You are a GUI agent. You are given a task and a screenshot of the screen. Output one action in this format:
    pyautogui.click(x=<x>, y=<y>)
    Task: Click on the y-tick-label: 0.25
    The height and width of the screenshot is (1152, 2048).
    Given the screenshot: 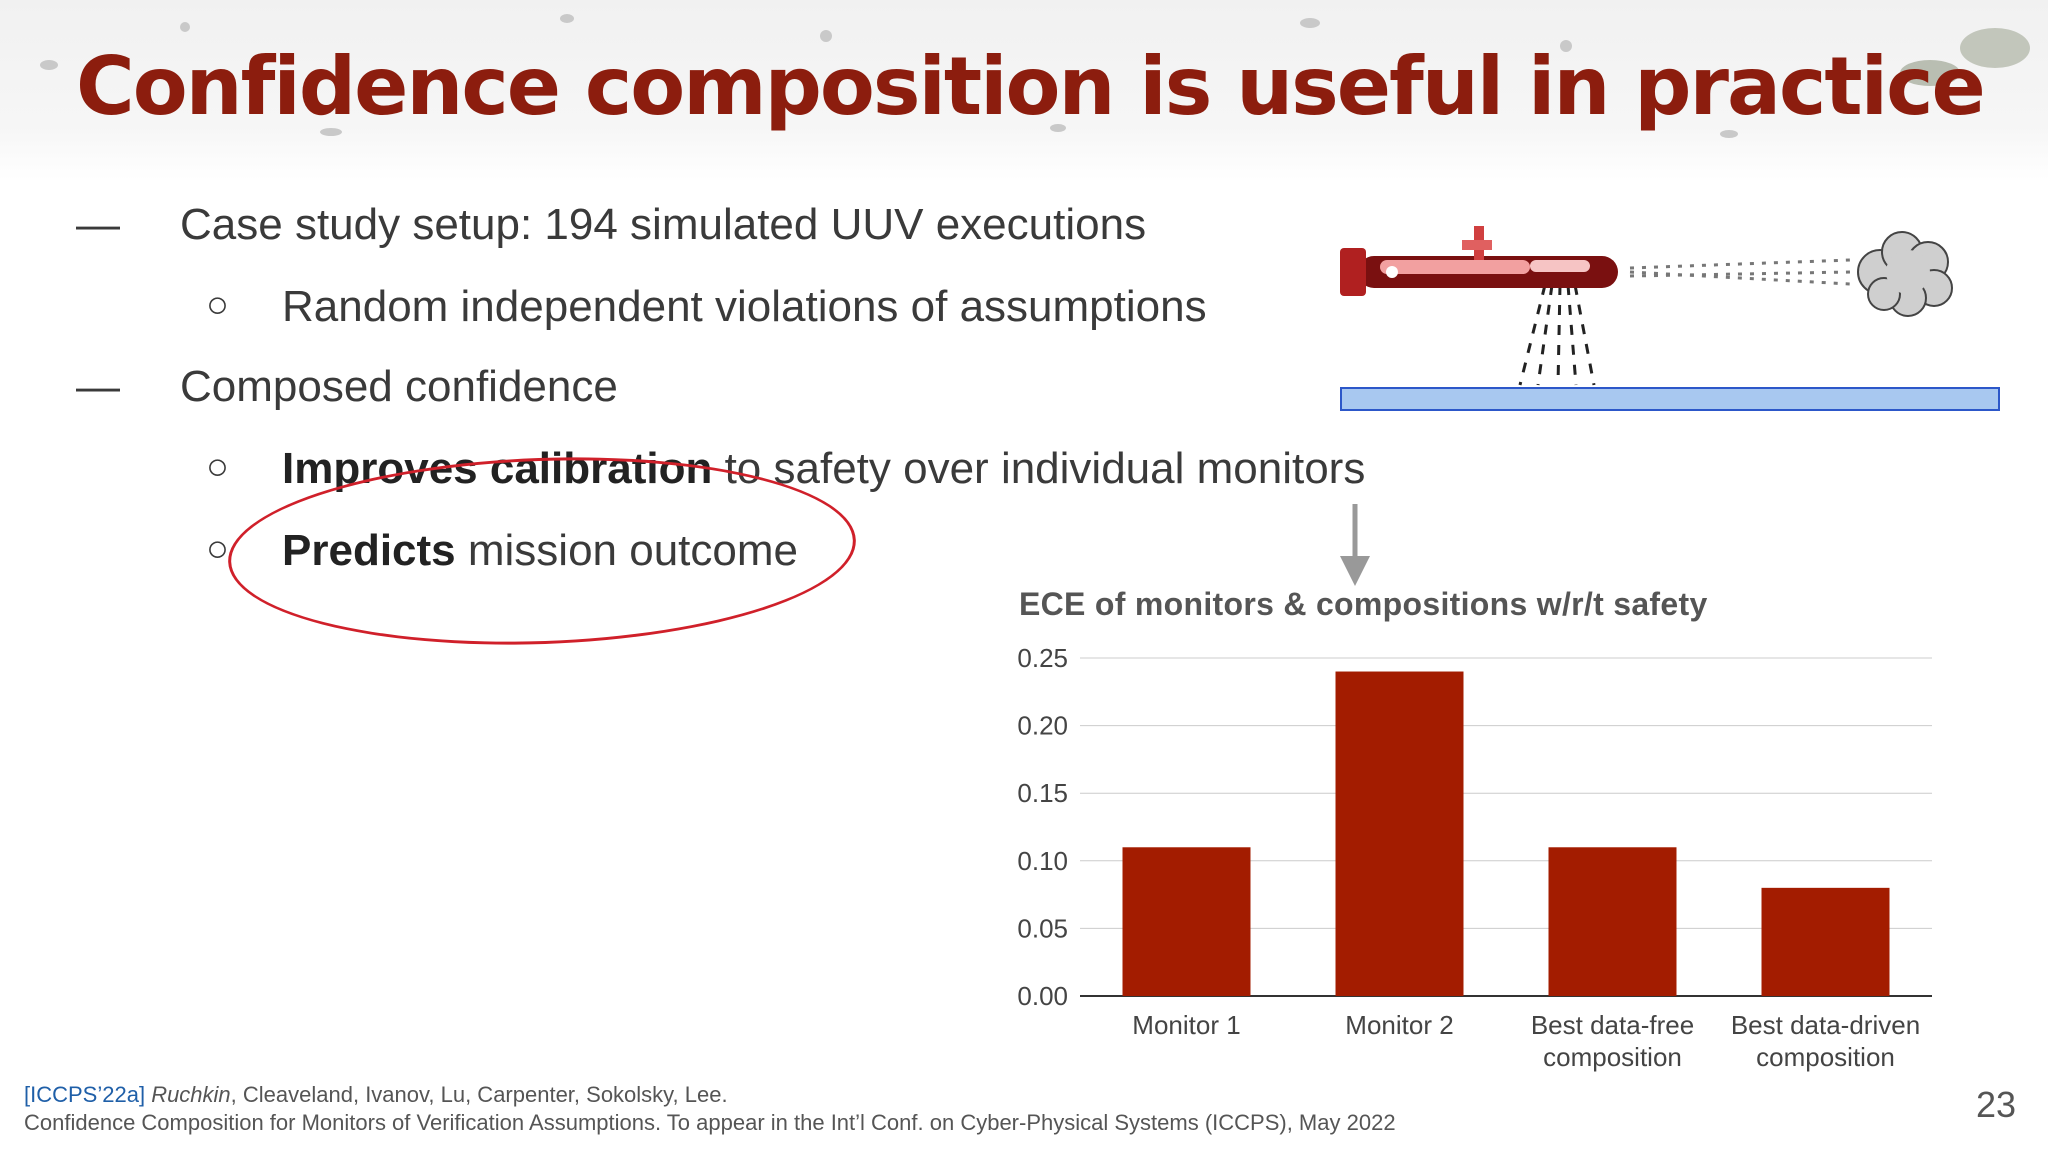 What is the action you would take?
    pyautogui.click(x=1042, y=658)
    